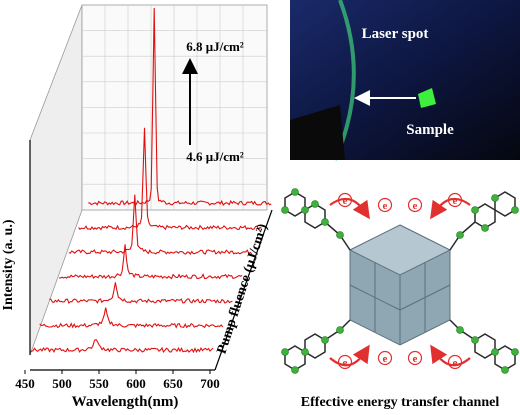 This screenshot has width=520, height=415. I want to click on photo-label: Sample, so click(430, 130).